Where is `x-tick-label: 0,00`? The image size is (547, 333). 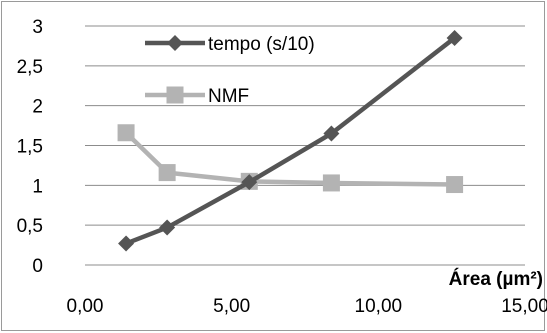
x-tick-label: 0,00 is located at coordinates (85, 306).